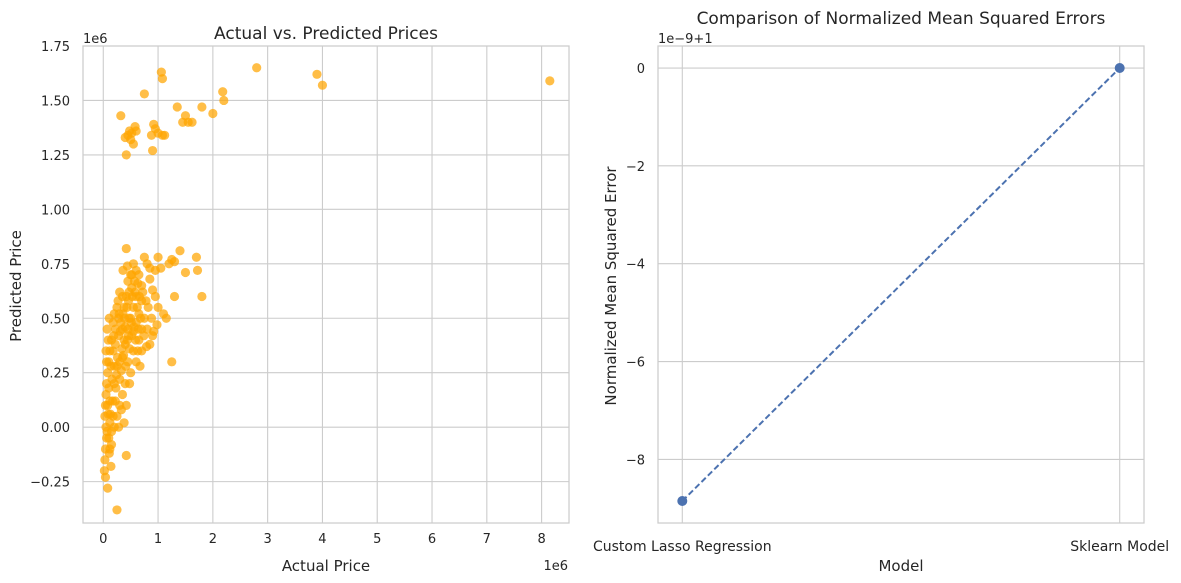  Describe the element at coordinates (55, 319) in the screenshot. I see `scatter-y-tick-label: 0.50` at that location.